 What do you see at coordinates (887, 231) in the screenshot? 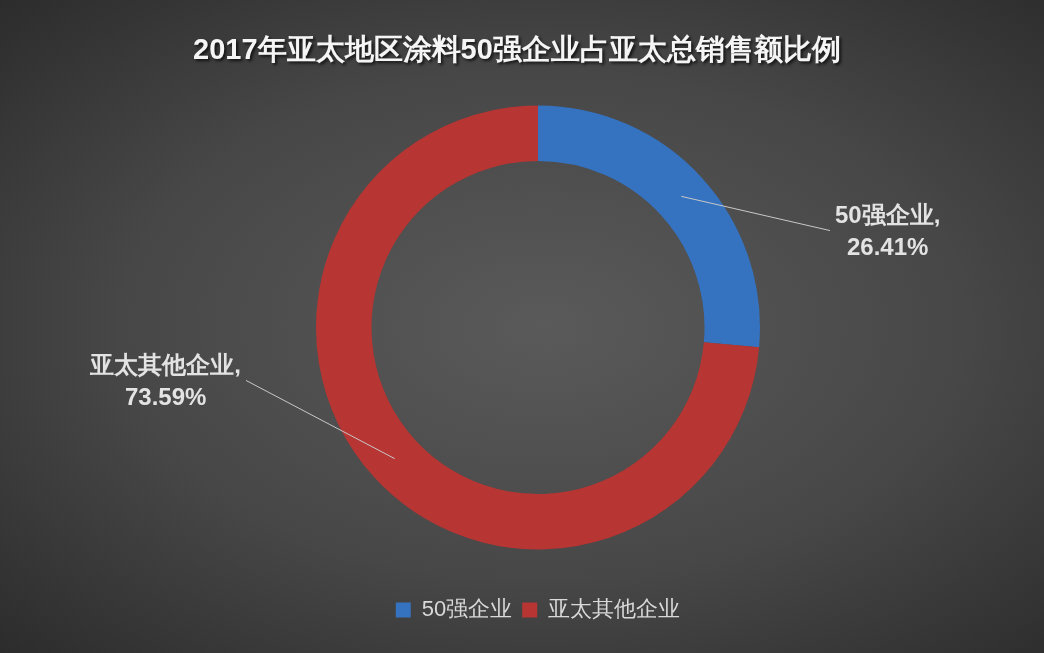
I see `data-label: 50强企业, 26.41%` at bounding box center [887, 231].